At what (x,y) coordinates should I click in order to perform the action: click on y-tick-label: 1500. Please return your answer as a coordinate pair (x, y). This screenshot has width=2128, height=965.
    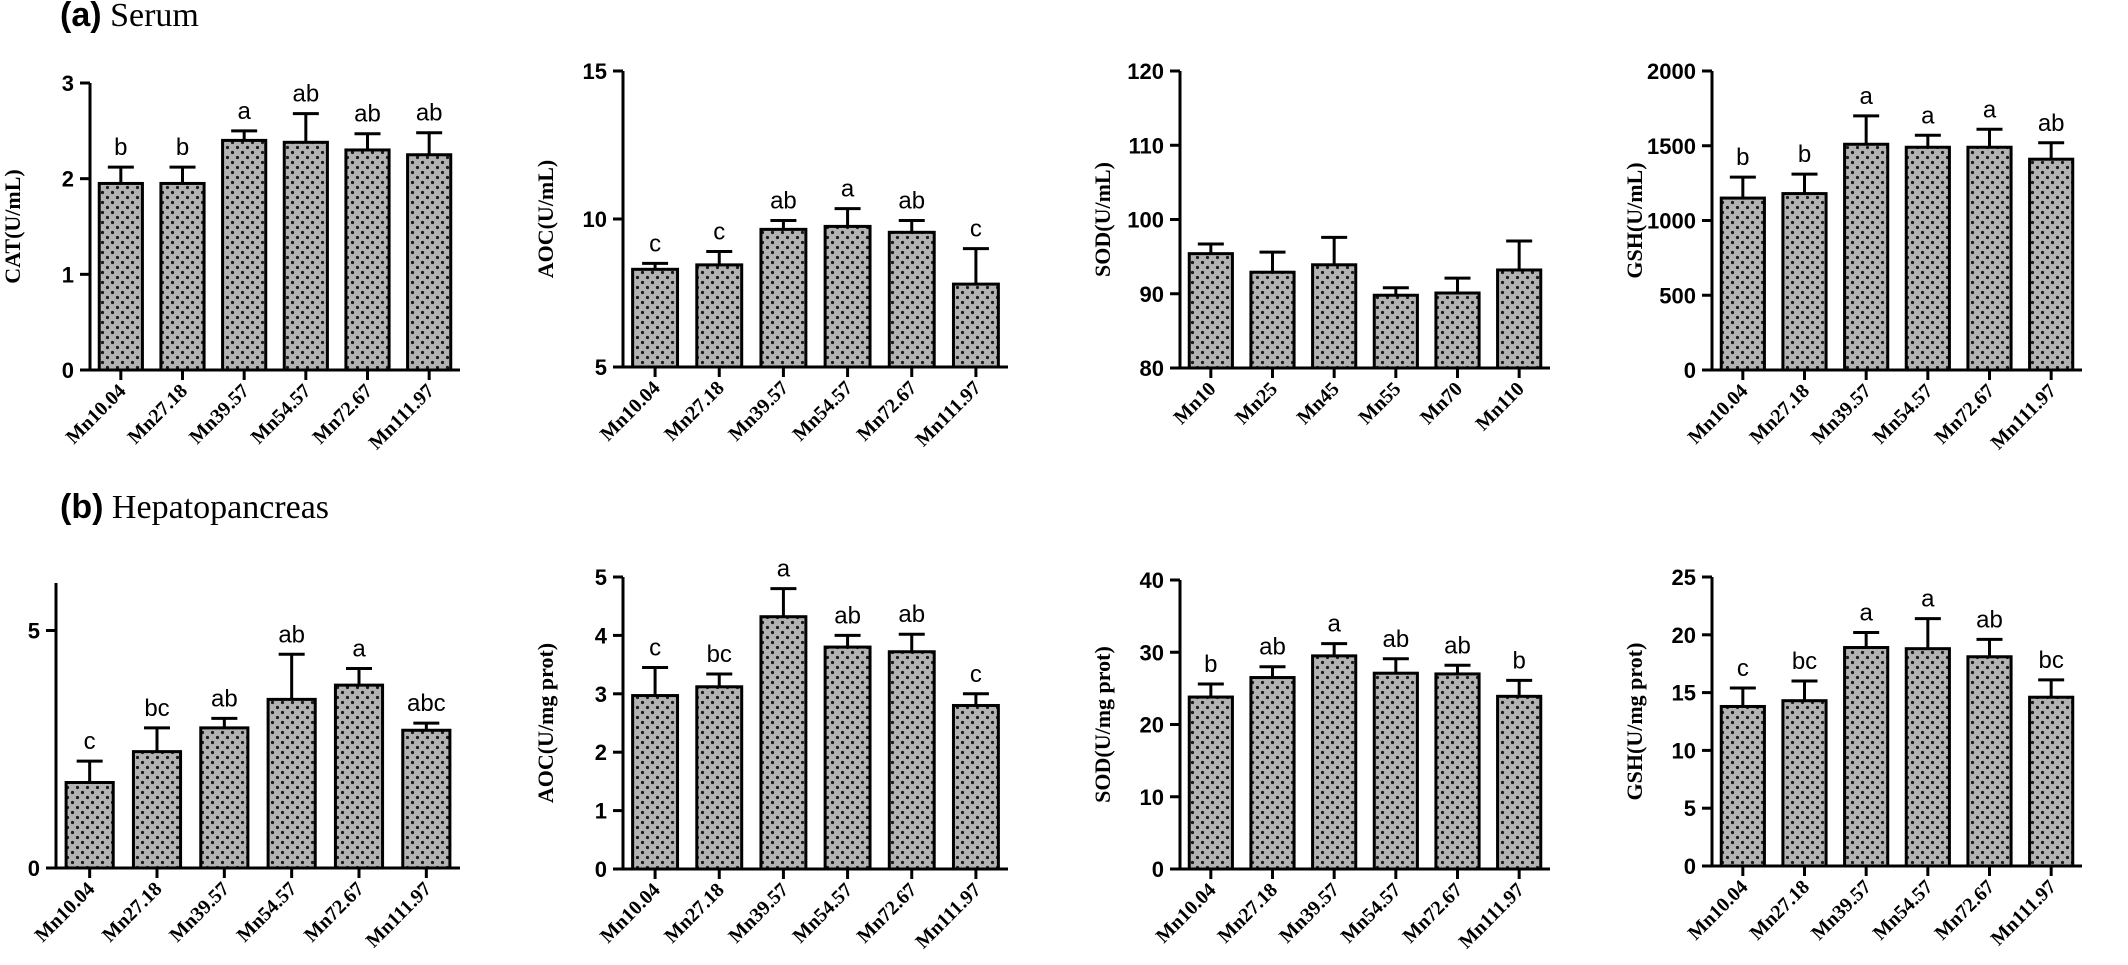
    Looking at the image, I should click on (1671, 146).